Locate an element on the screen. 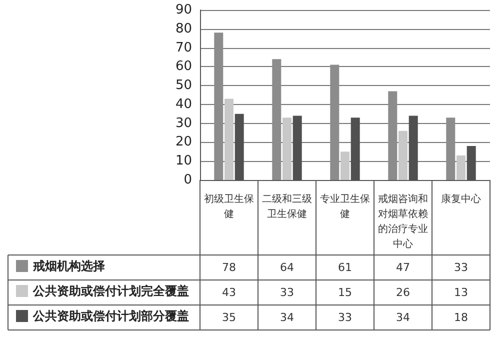 This screenshot has height=339, width=500. legend-label: 公共资助或偿付计划完全覆盖 is located at coordinates (110, 291).